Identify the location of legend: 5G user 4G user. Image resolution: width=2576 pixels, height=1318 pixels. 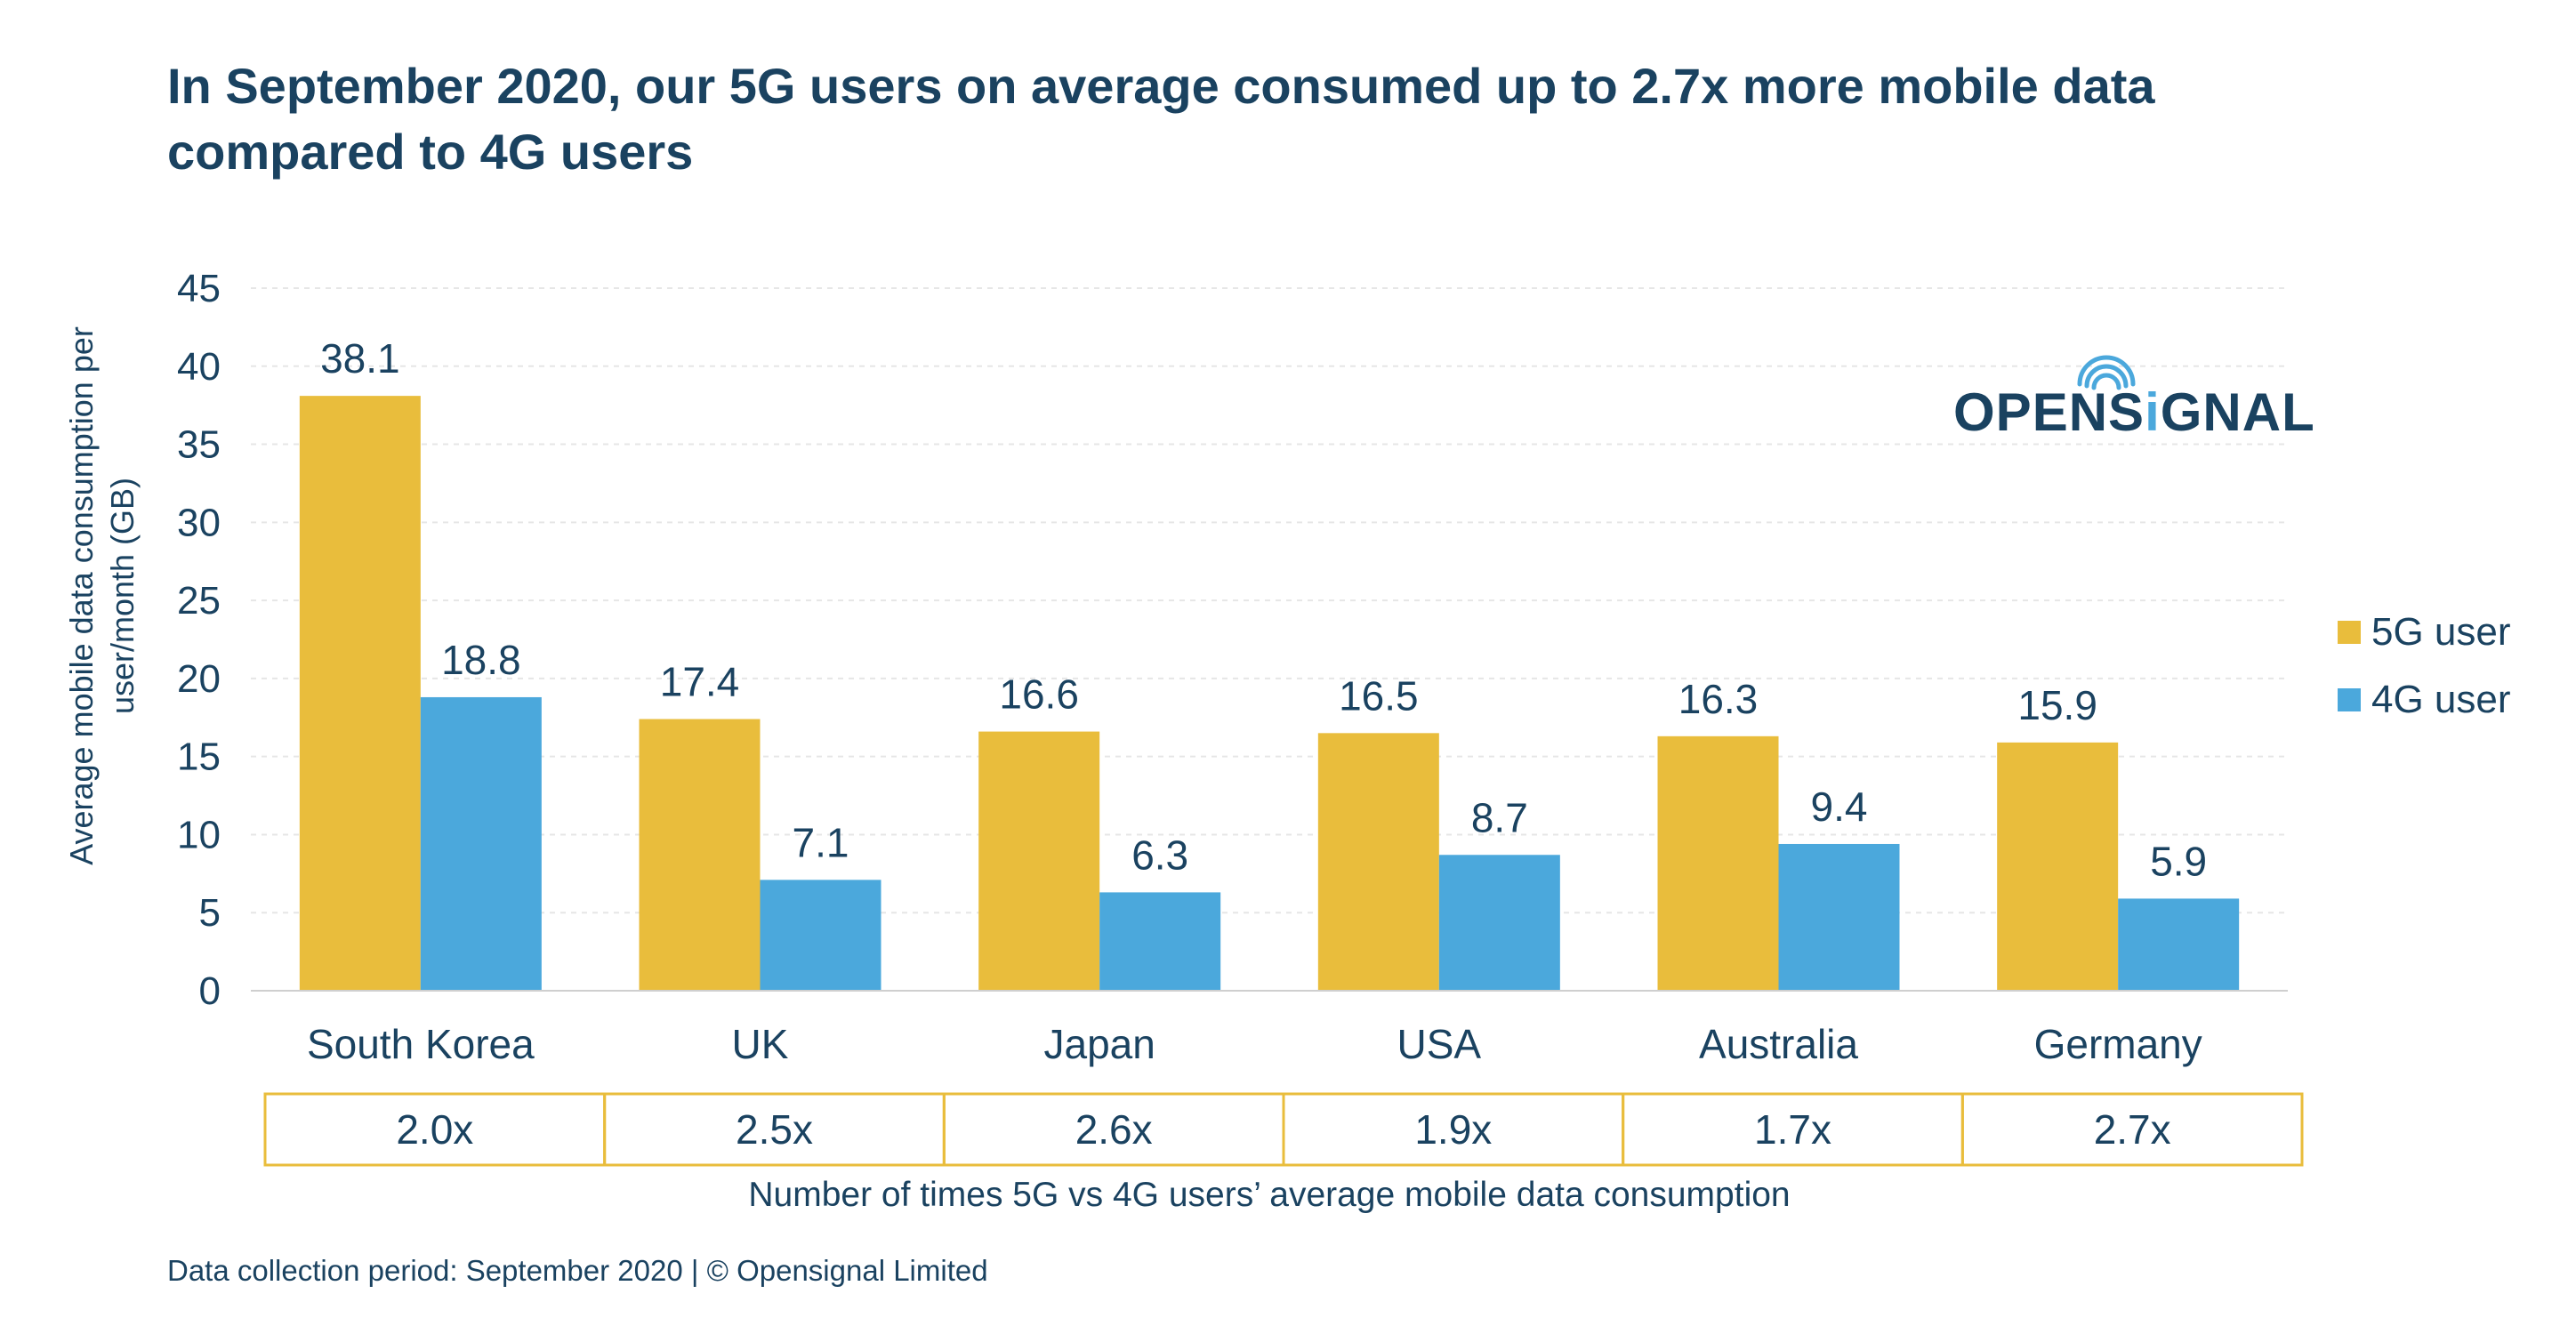
(2424, 665).